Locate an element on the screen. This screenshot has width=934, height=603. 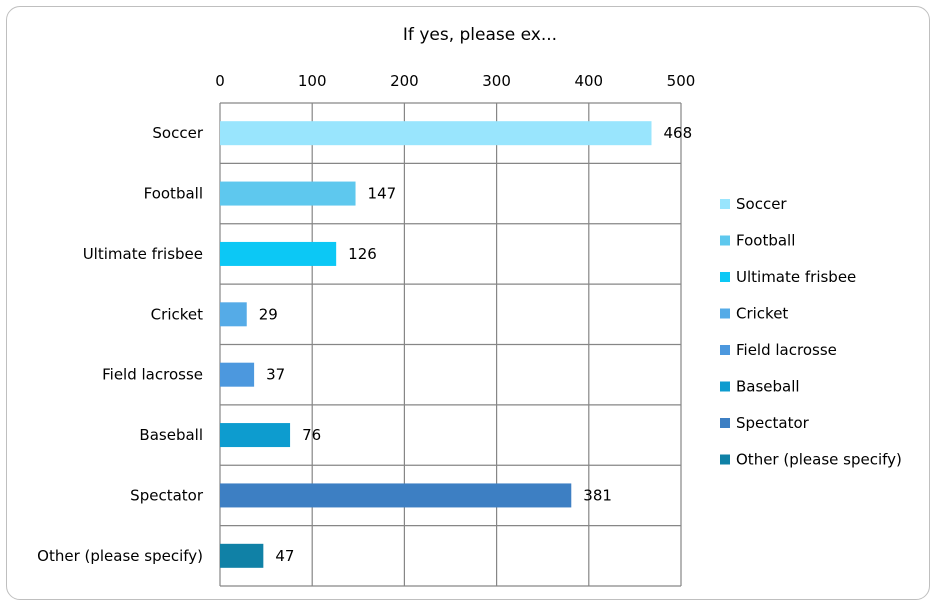
category-label: Field lacrosse is located at coordinates (152, 375).